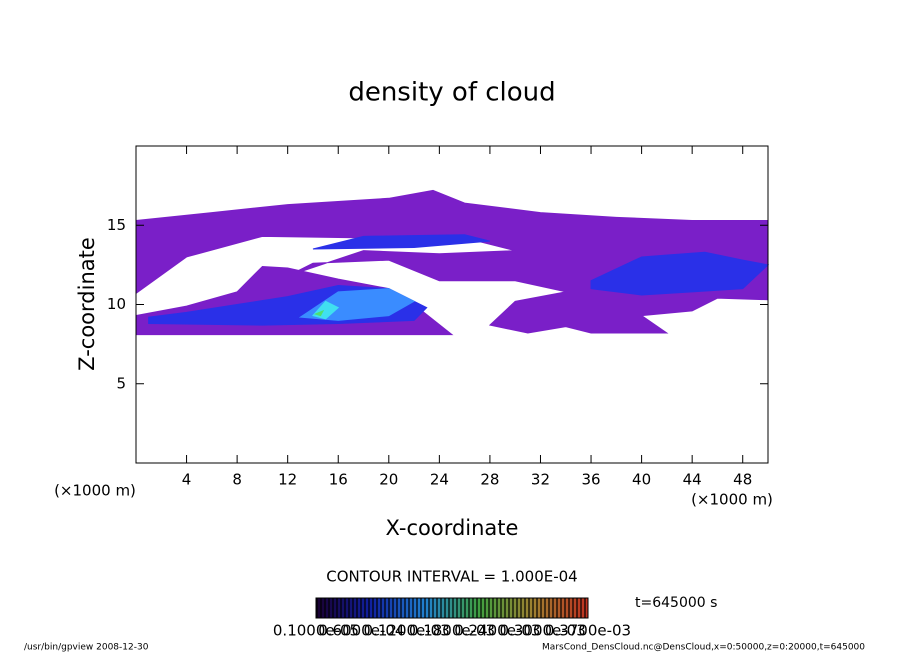 The width and height of the screenshot is (904, 654). I want to click on contour-interval: CONTOUR INTERVAL = 1.000E-04, so click(451, 577).